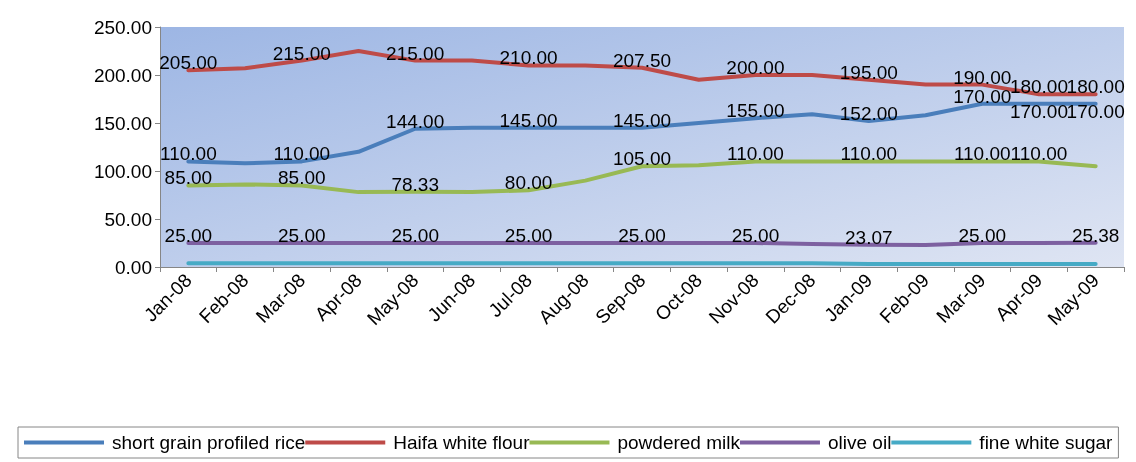 The height and width of the screenshot is (462, 1136). Describe the element at coordinates (122, 171) in the screenshot. I see `y-tick-label: 100.00` at that location.